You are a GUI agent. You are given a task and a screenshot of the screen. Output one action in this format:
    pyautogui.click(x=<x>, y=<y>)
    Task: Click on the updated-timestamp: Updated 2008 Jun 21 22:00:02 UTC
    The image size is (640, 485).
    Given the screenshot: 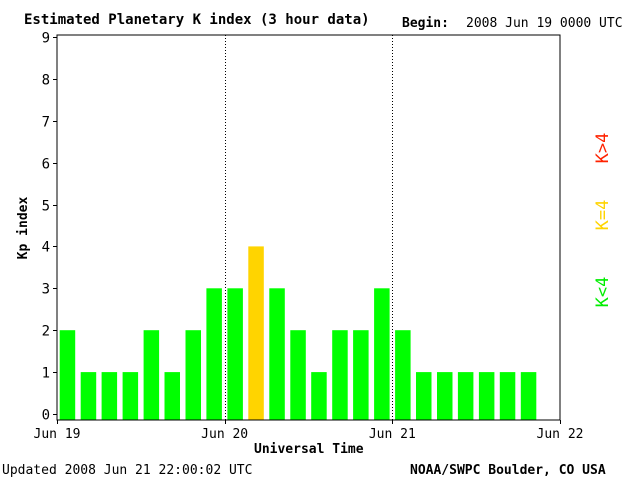 What is the action you would take?
    pyautogui.click(x=127, y=470)
    